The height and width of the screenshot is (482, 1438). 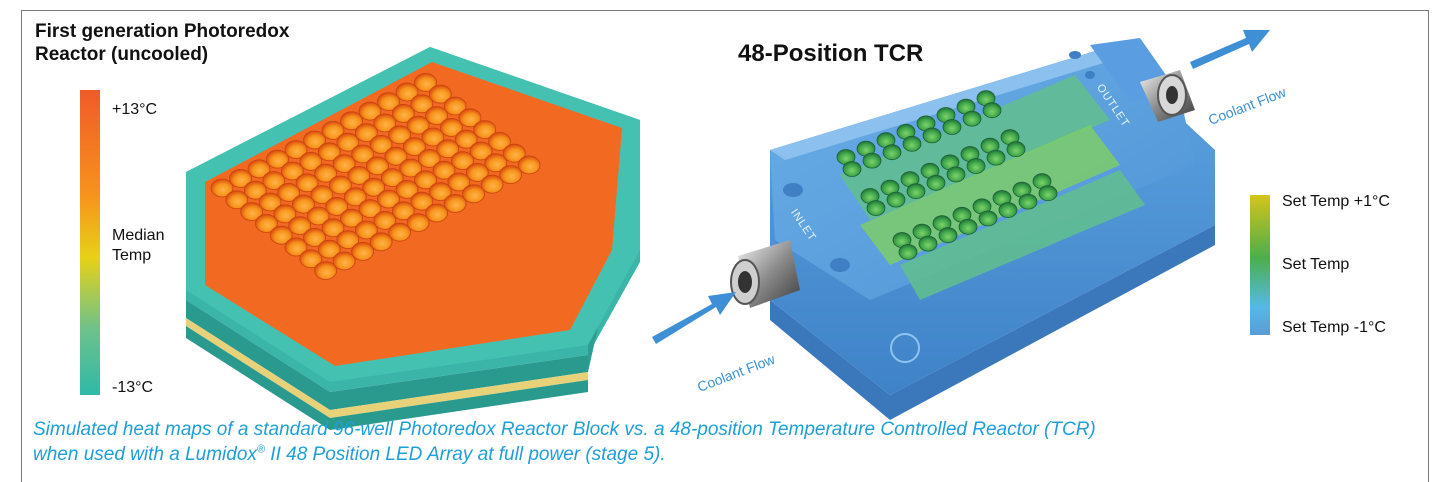 I want to click on outlet-fitting, so click(x=1167, y=96).